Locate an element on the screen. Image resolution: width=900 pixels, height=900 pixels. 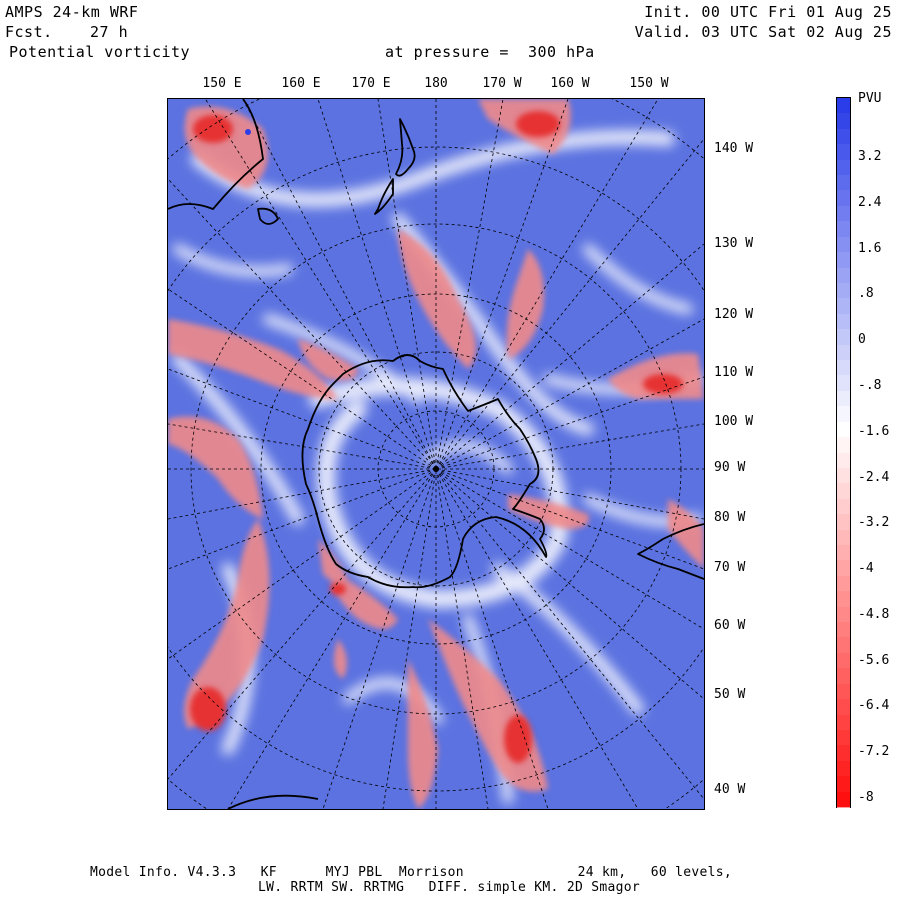
colorbar-tick-label: 2.4 is located at coordinates (870, 202).